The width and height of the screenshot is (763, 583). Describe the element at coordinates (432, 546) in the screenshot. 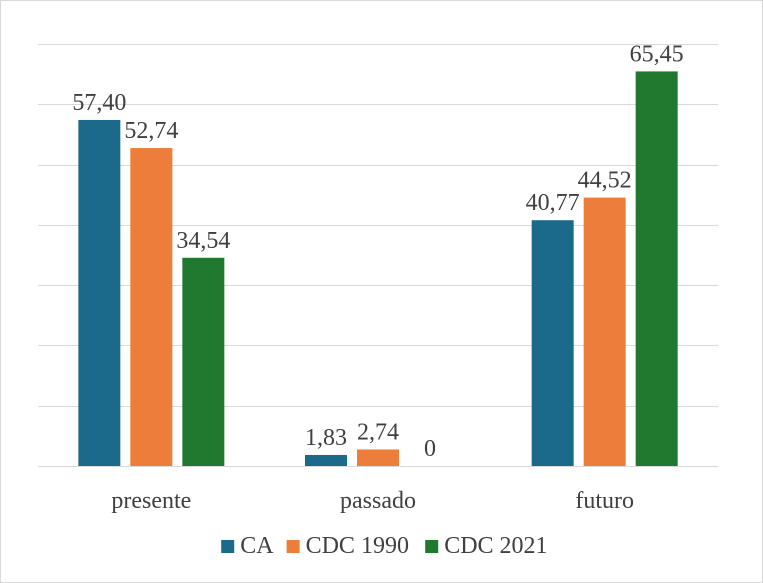

I see `legend-swatch-cdc-2021` at that location.